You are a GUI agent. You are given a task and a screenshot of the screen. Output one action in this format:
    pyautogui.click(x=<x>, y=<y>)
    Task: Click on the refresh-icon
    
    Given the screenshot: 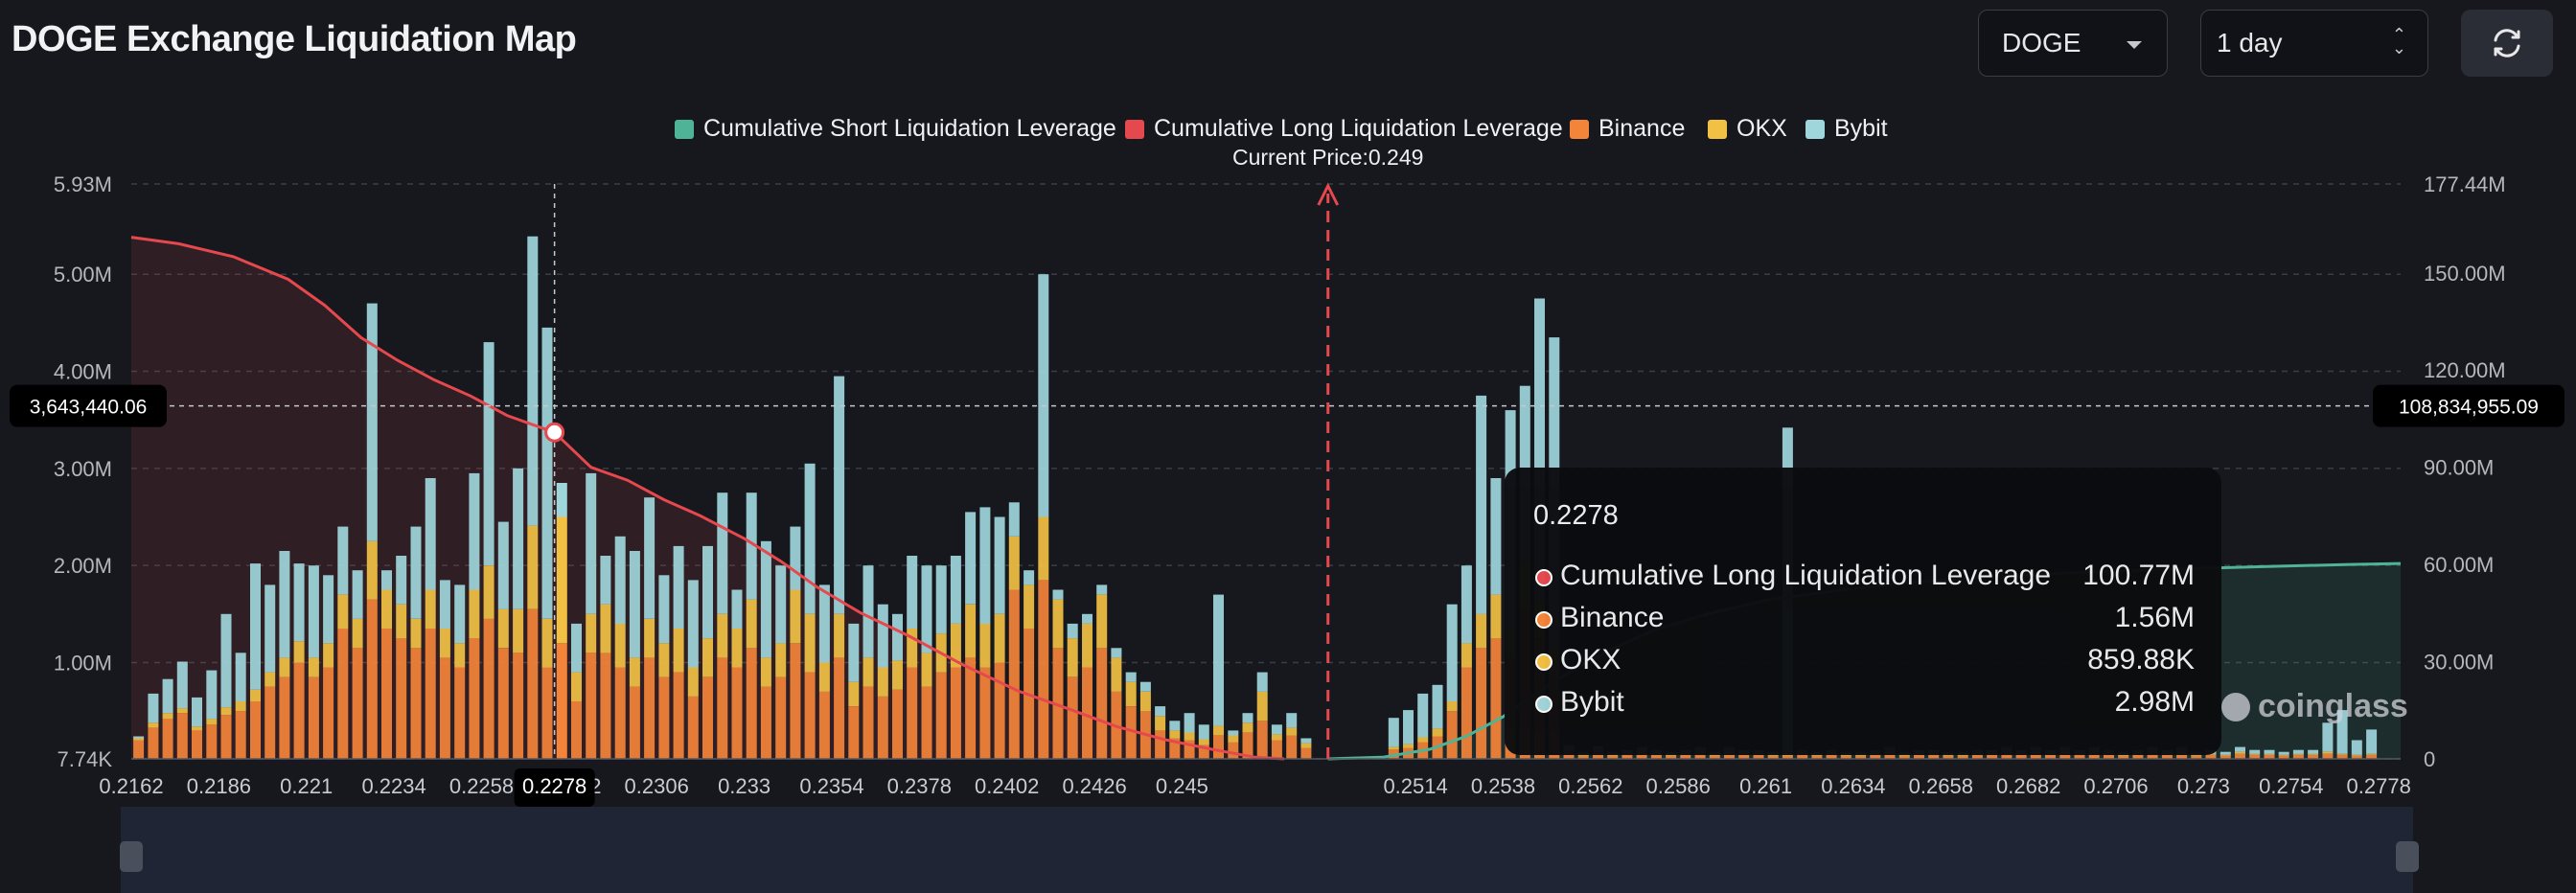 What is the action you would take?
    pyautogui.click(x=2507, y=43)
    